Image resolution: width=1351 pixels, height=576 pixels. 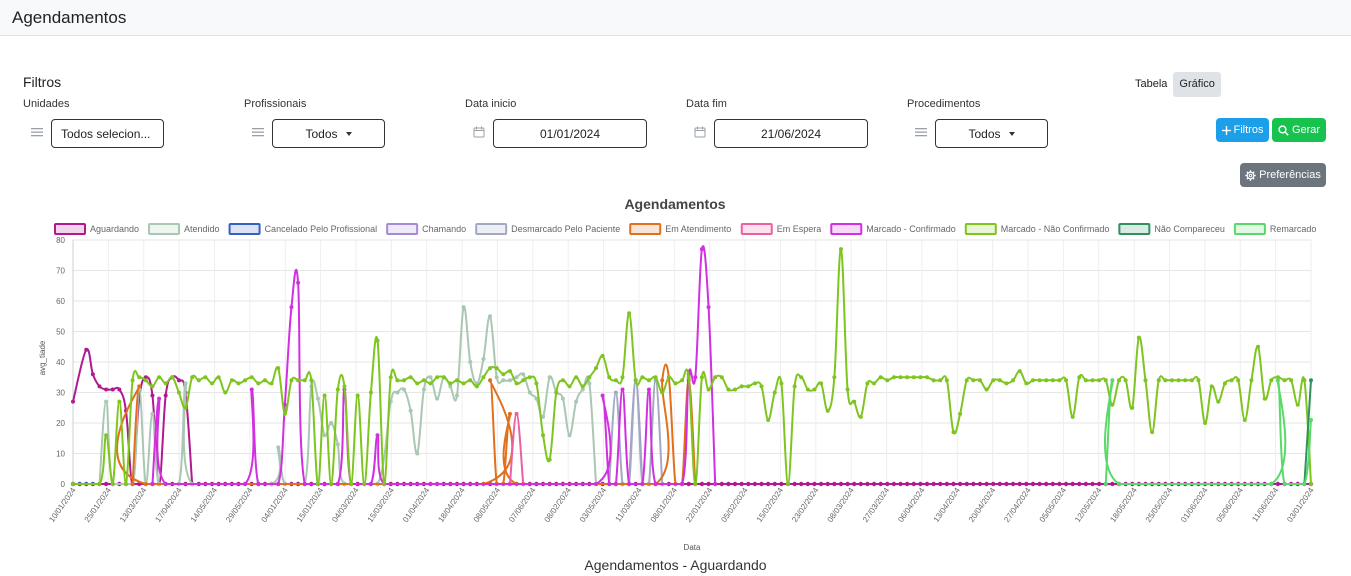 What do you see at coordinates (60, 362) in the screenshot?
I see `y-tick-label: 40` at bounding box center [60, 362].